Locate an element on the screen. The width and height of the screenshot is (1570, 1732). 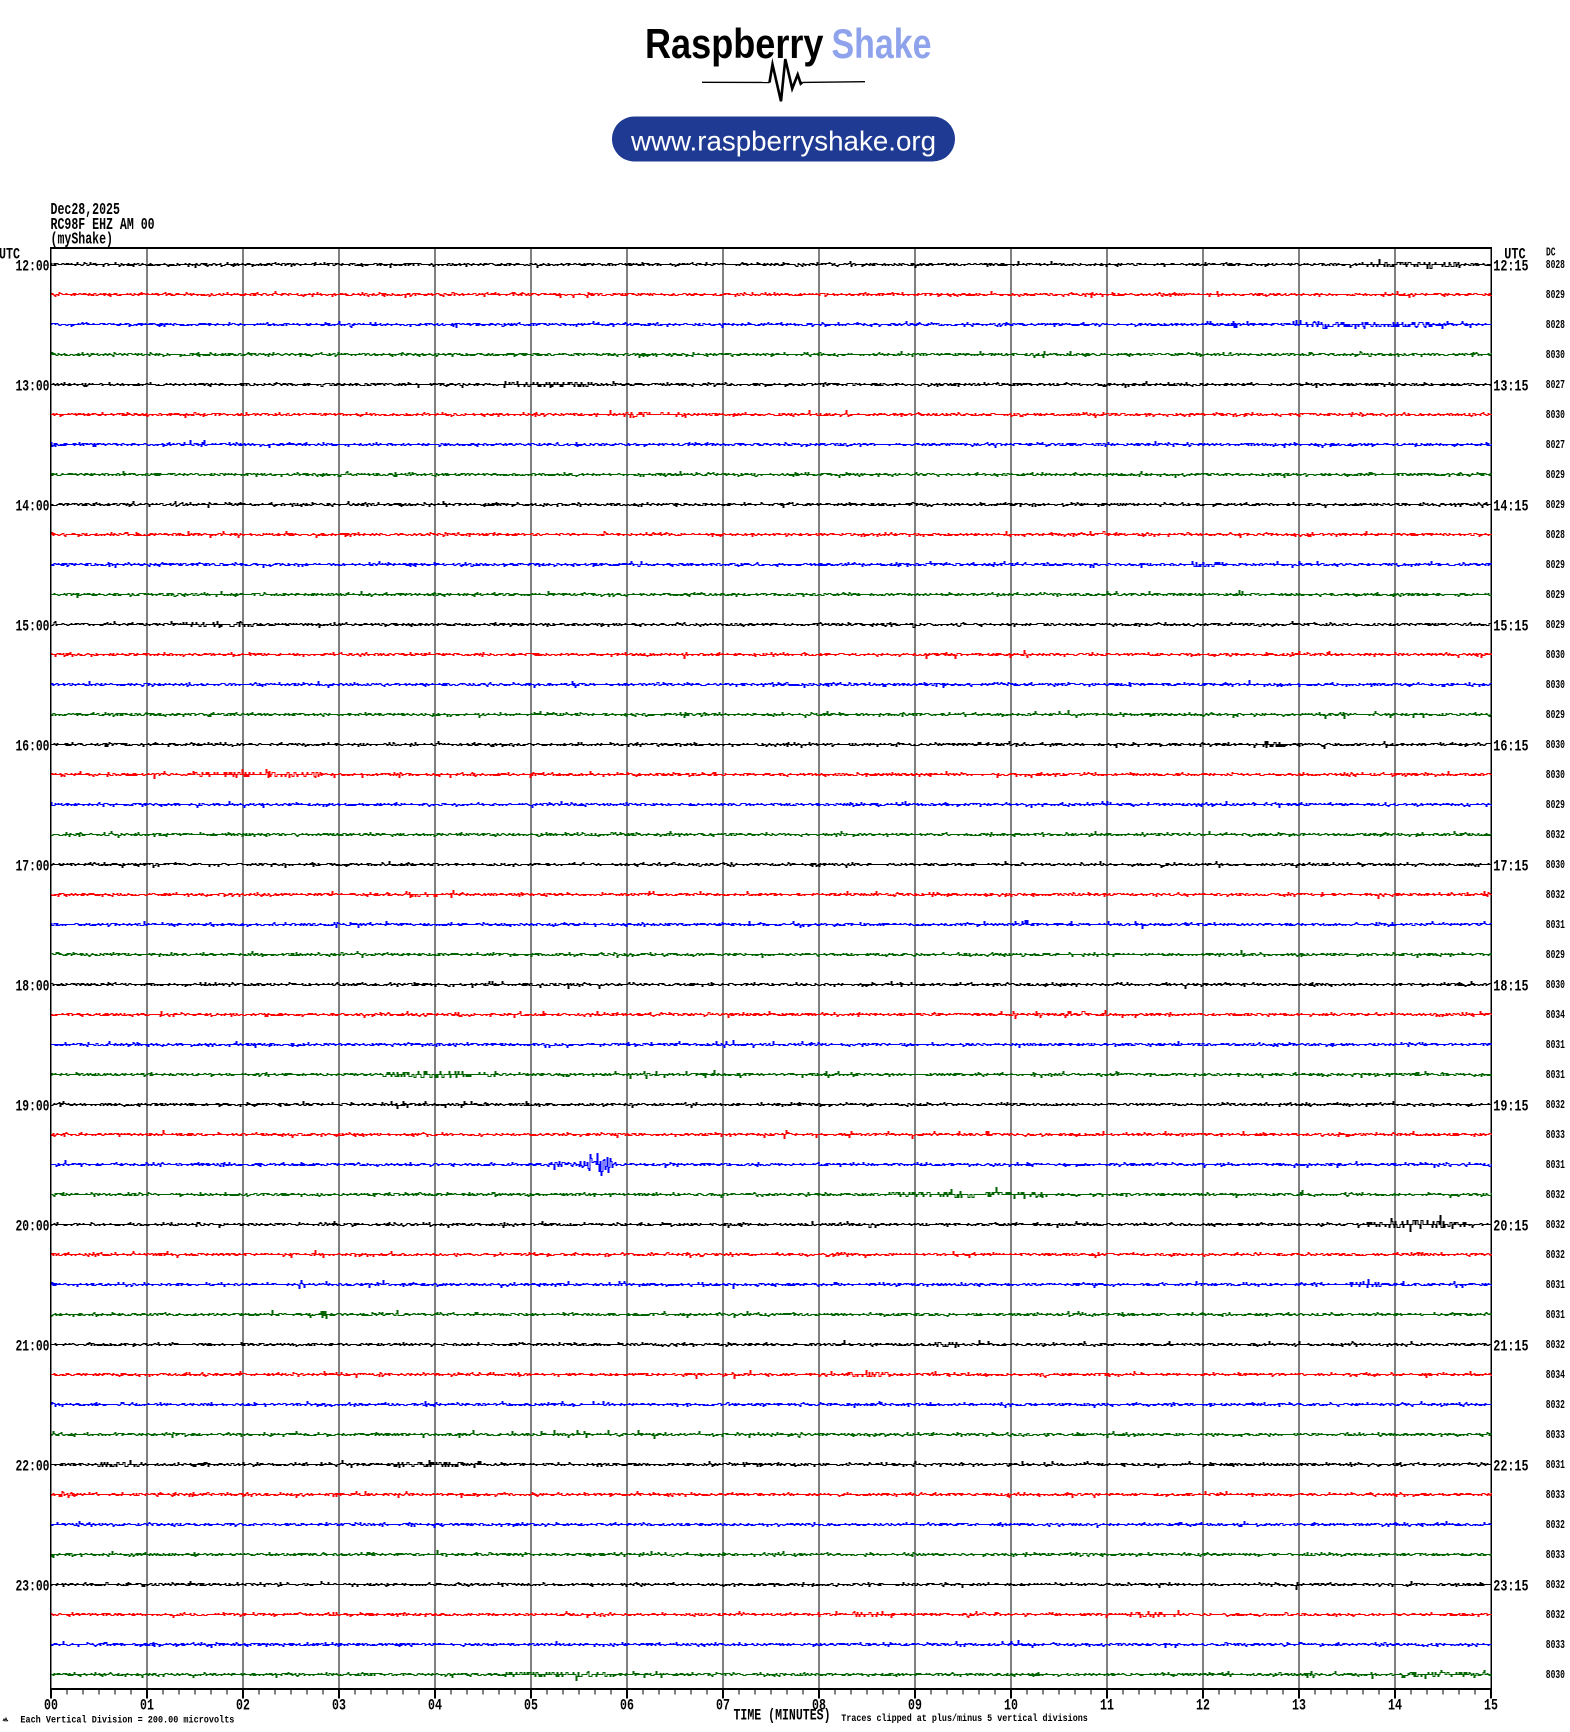
svg-text: 10 is located at coordinates (1011, 1706).